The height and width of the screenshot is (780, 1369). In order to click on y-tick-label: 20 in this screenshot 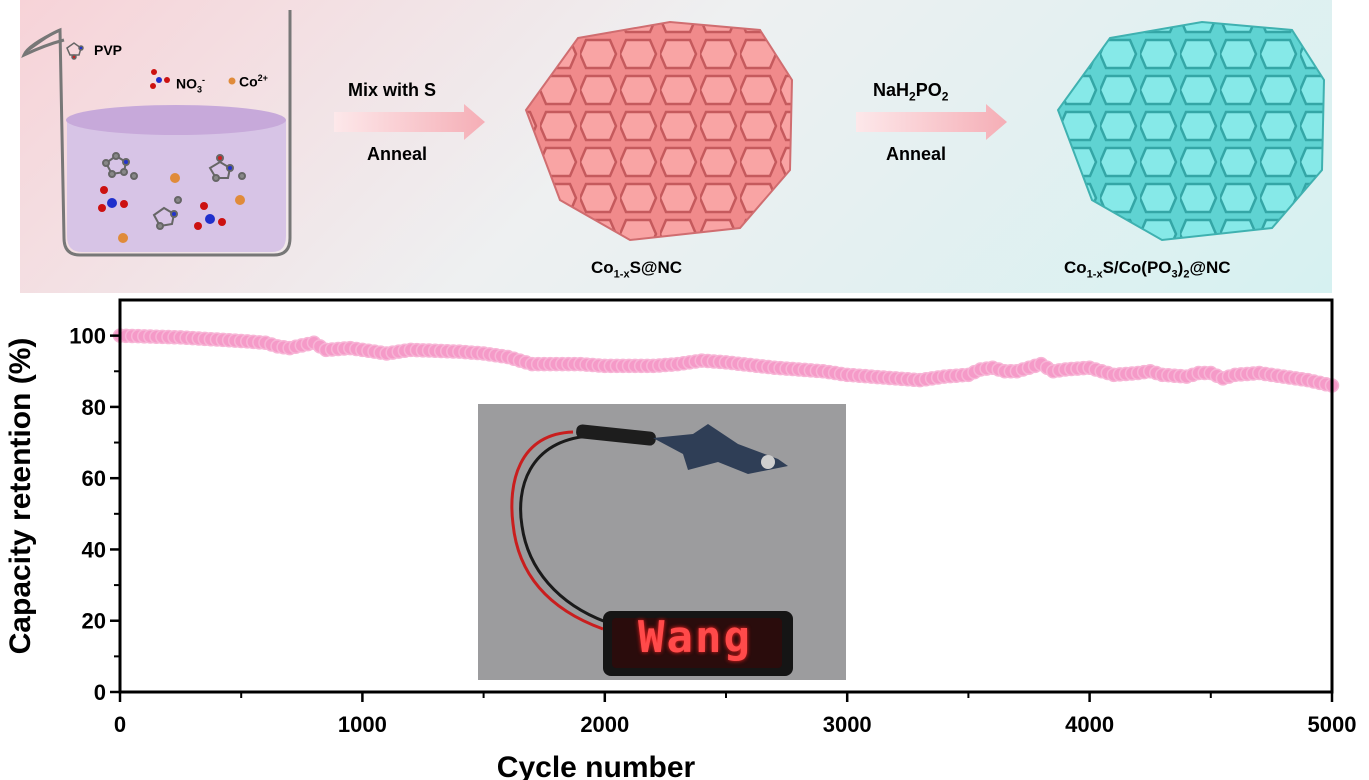, I will do `click(94, 621)`.